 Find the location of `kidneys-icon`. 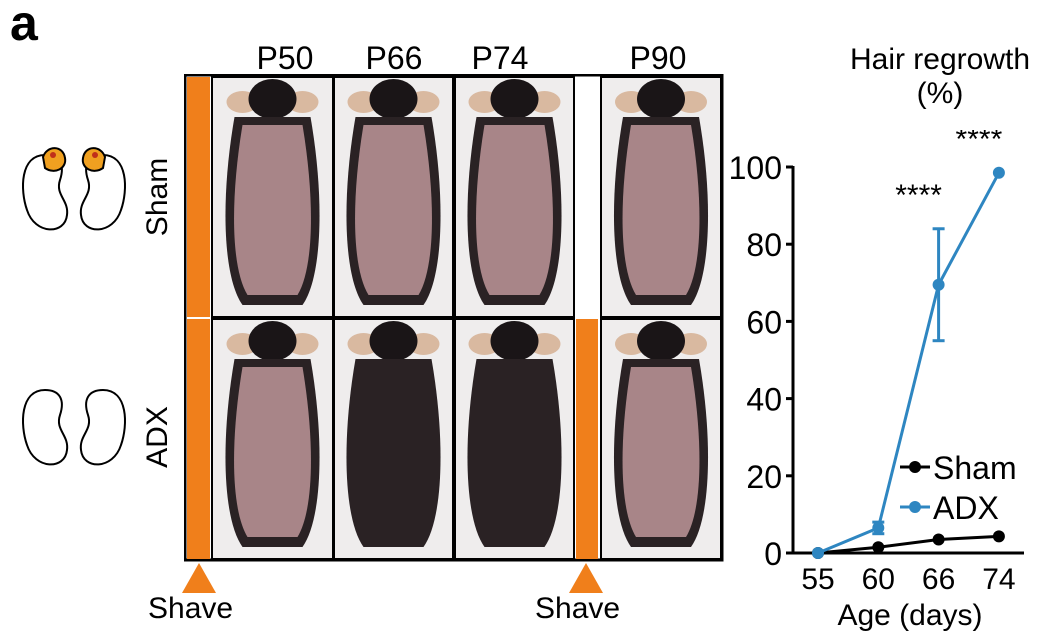

kidneys-icon is located at coordinates (74, 427).